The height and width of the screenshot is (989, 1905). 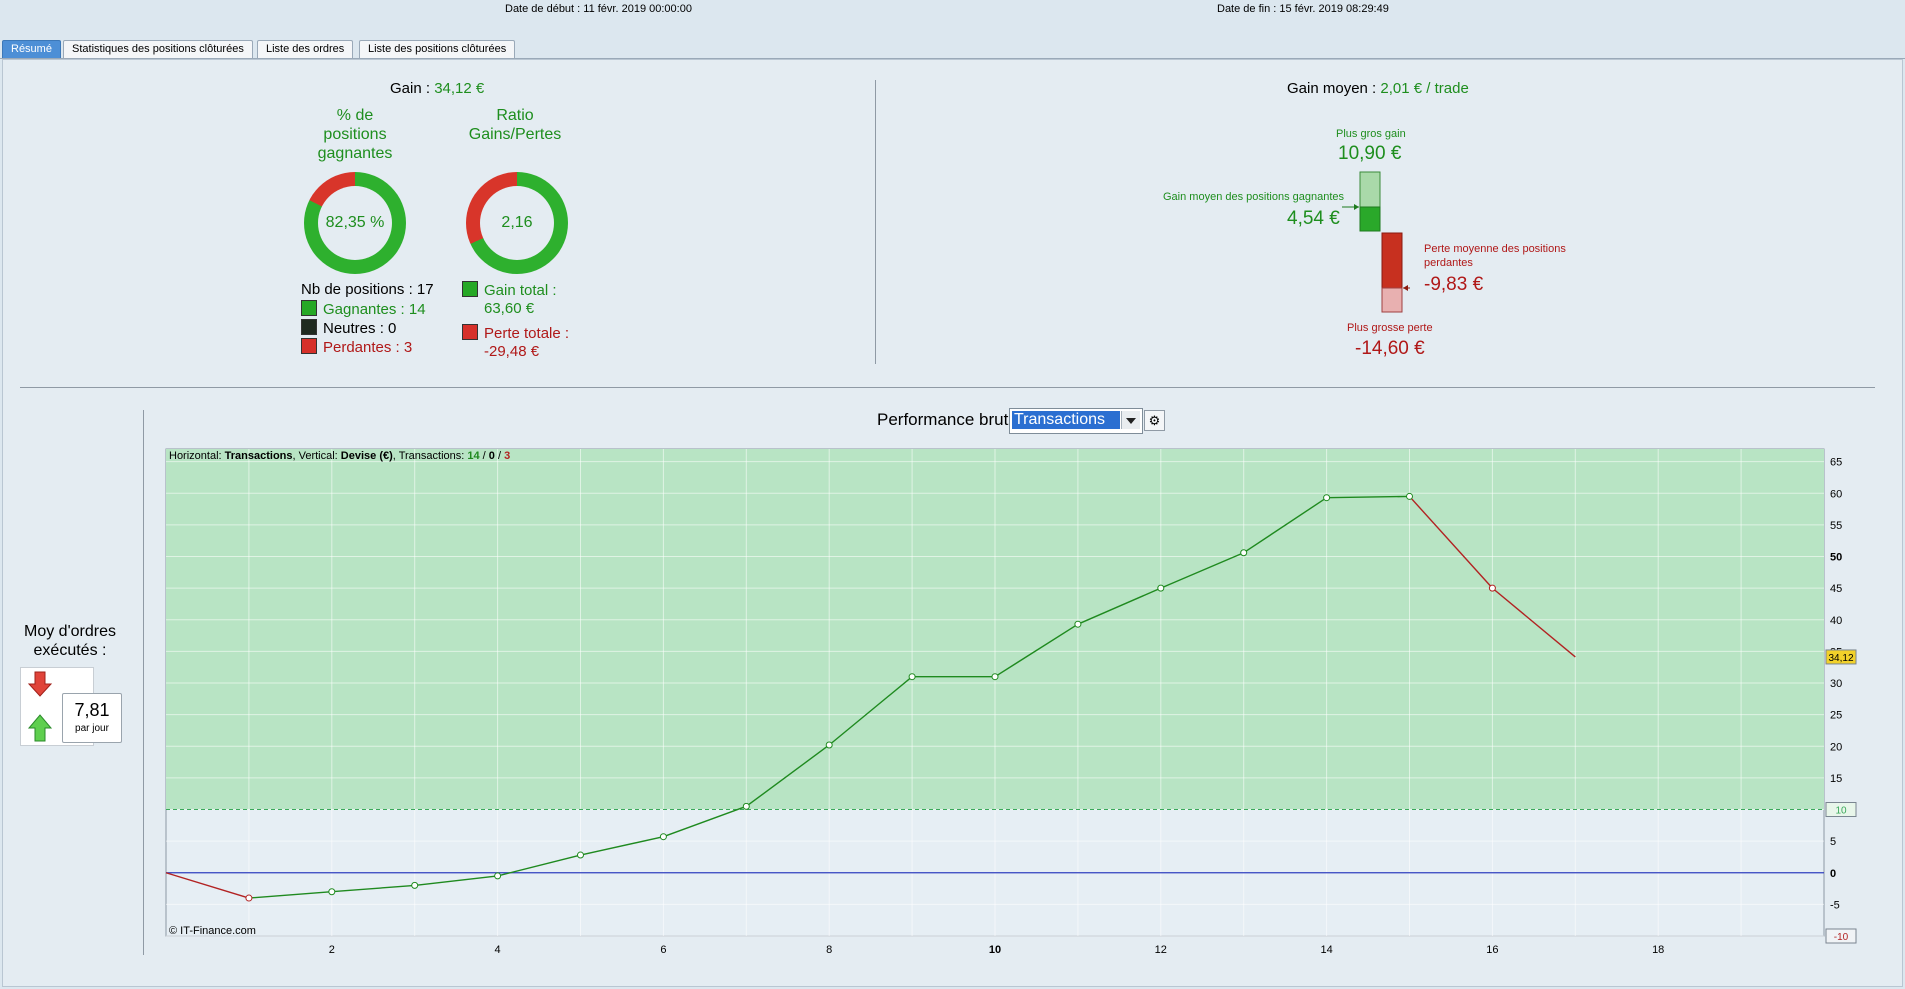 I want to click on x-tick-label: 10, so click(x=995, y=950).